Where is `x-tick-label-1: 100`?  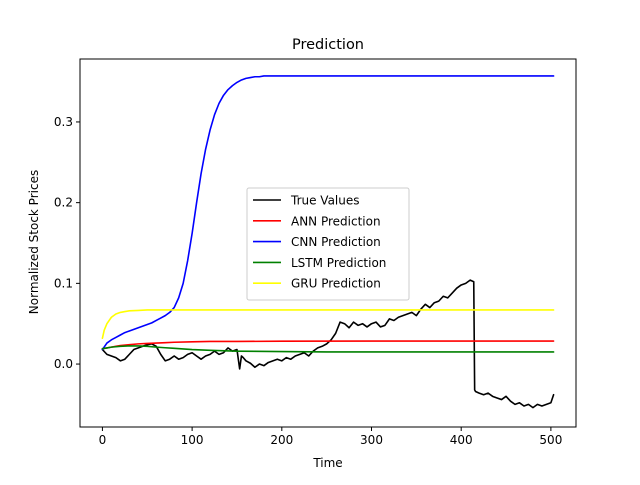
x-tick-label-1: 100 is located at coordinates (192, 440).